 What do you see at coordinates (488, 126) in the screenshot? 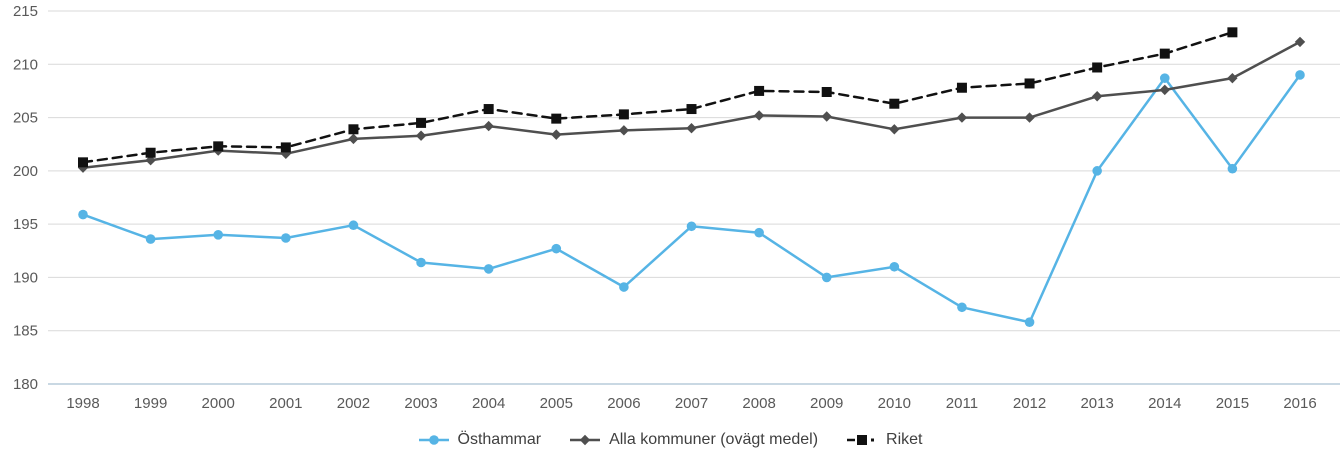
I see `alla-kommuner-ov-gt-medel-marker-2004` at bounding box center [488, 126].